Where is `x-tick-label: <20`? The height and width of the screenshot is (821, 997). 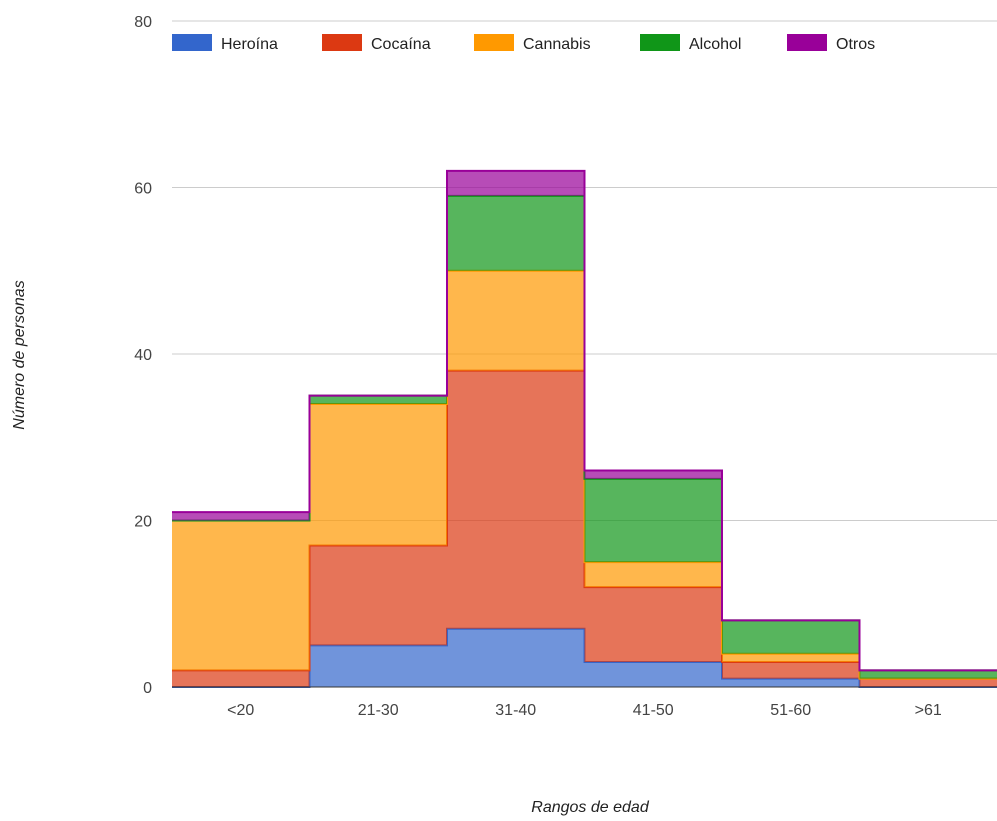
x-tick-label: <20 is located at coordinates (240, 710).